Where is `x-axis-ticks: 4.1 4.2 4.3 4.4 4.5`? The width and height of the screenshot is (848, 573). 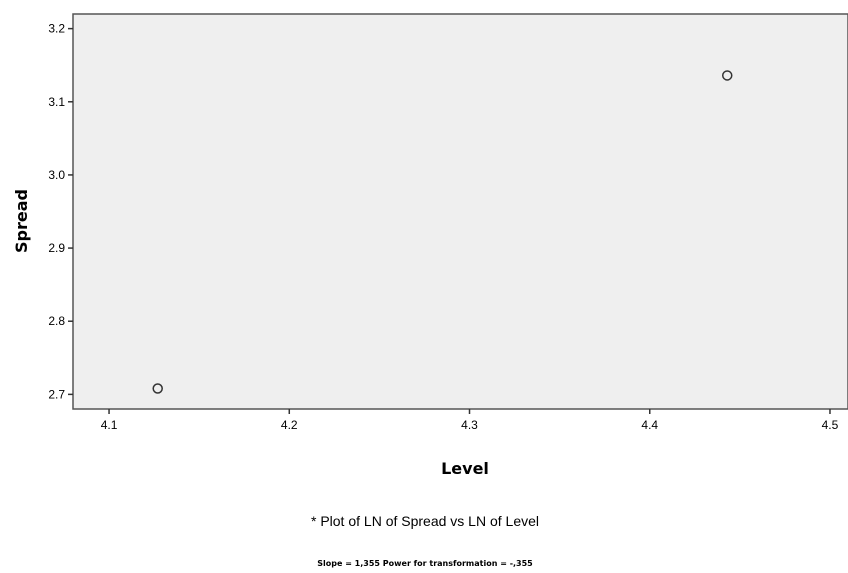 x-axis-ticks: 4.1 4.2 4.3 4.4 4.5 is located at coordinates (470, 420).